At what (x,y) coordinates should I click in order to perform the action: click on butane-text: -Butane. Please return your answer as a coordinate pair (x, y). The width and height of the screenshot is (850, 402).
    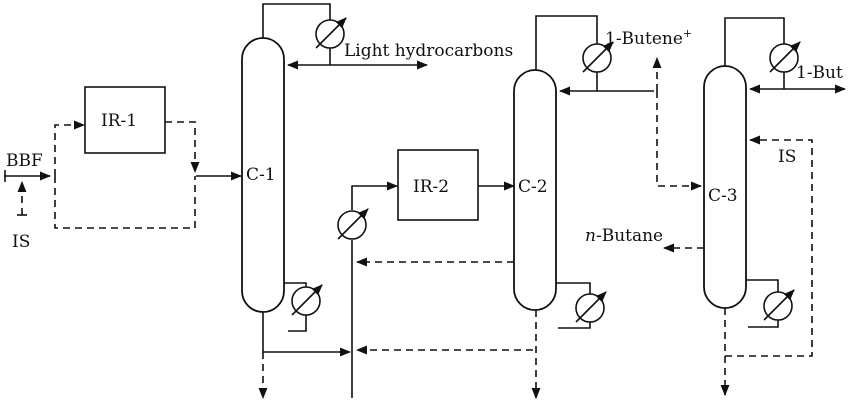
    Looking at the image, I should click on (629, 236).